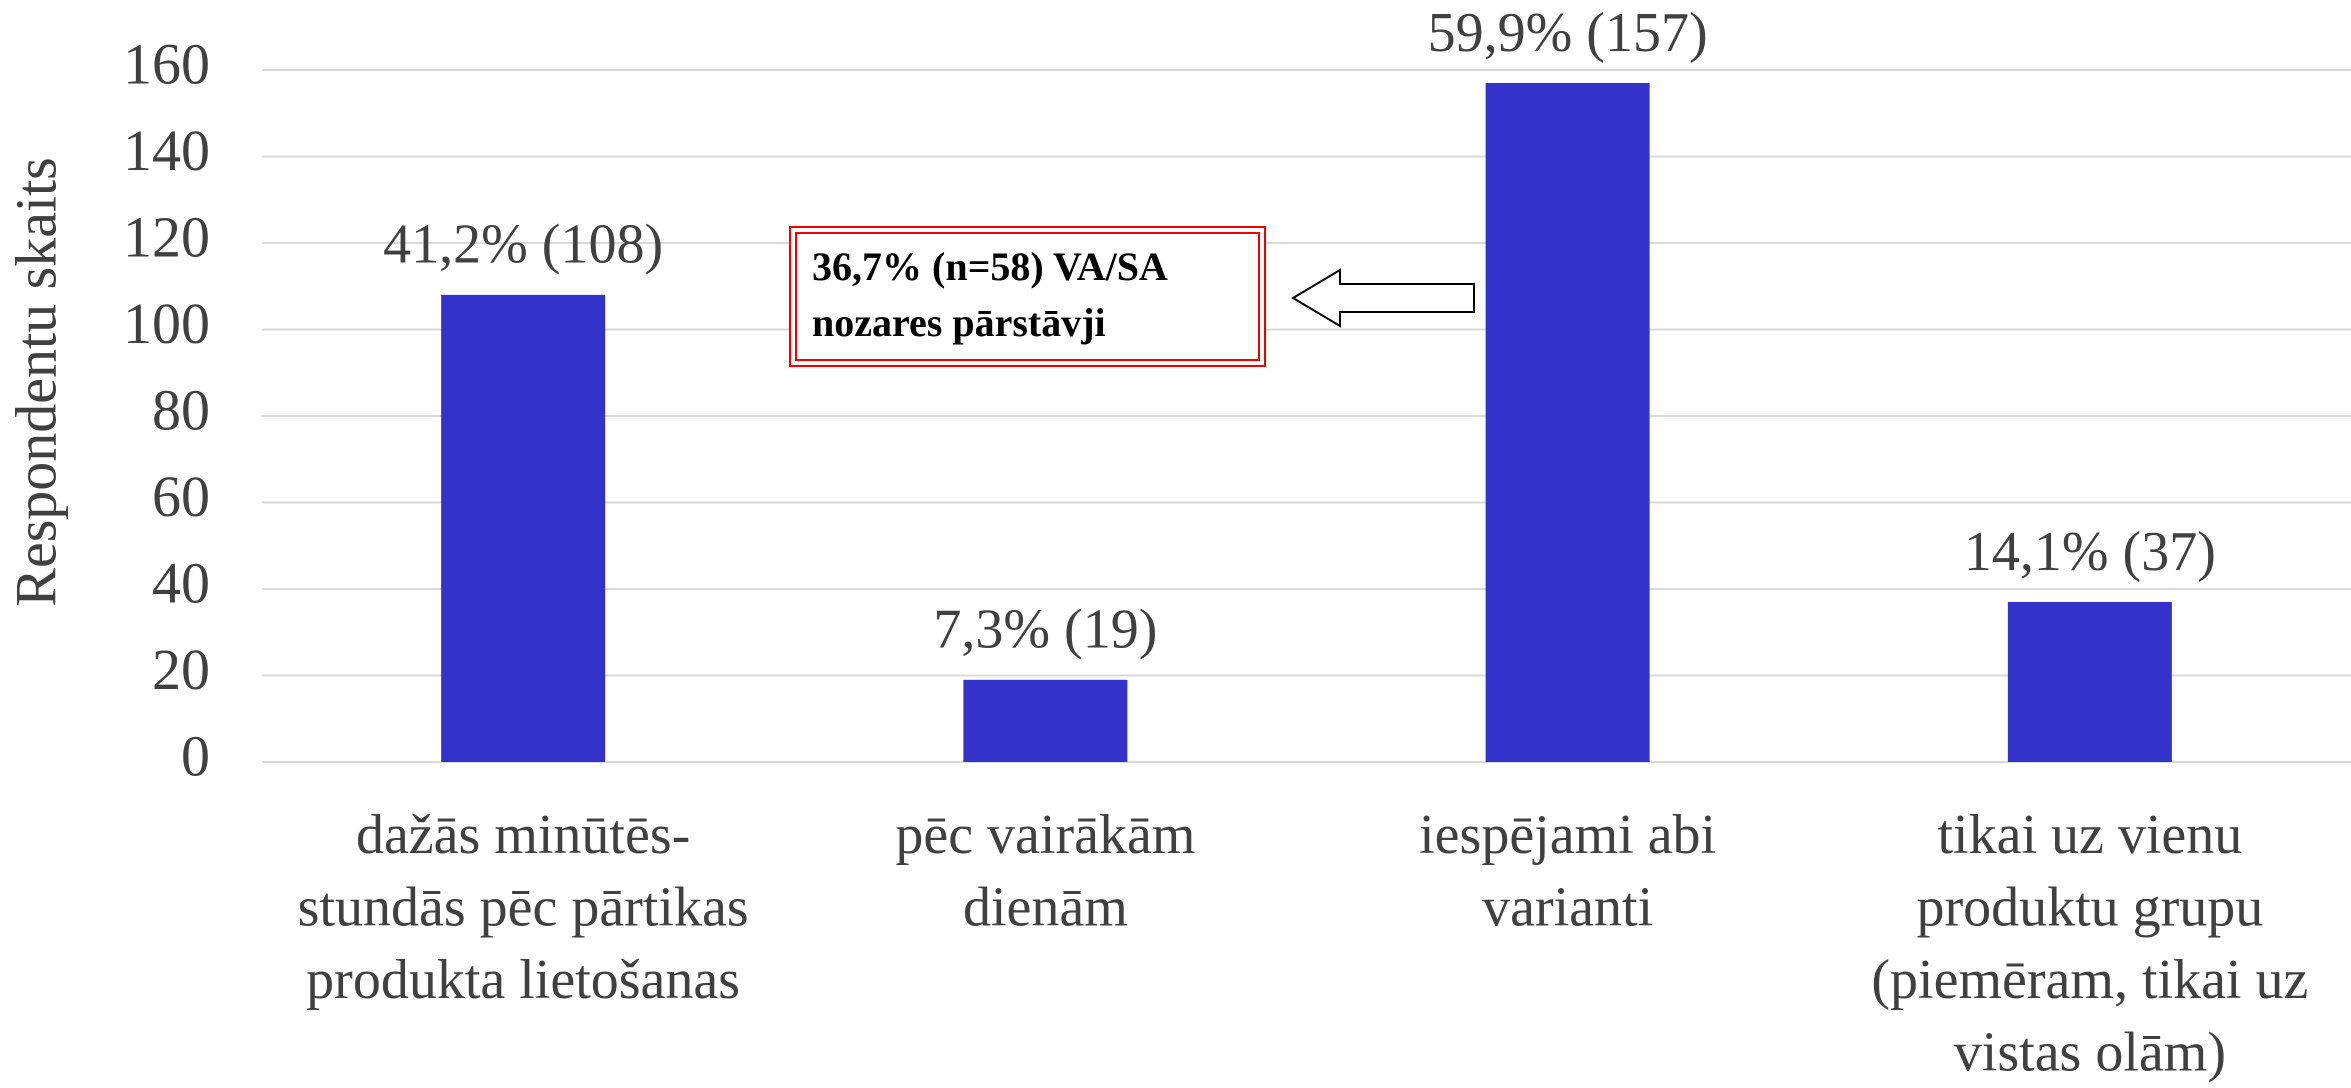 The image size is (2351, 1088). I want to click on x-tick-label: tikai uz vienu, so click(2089, 835).